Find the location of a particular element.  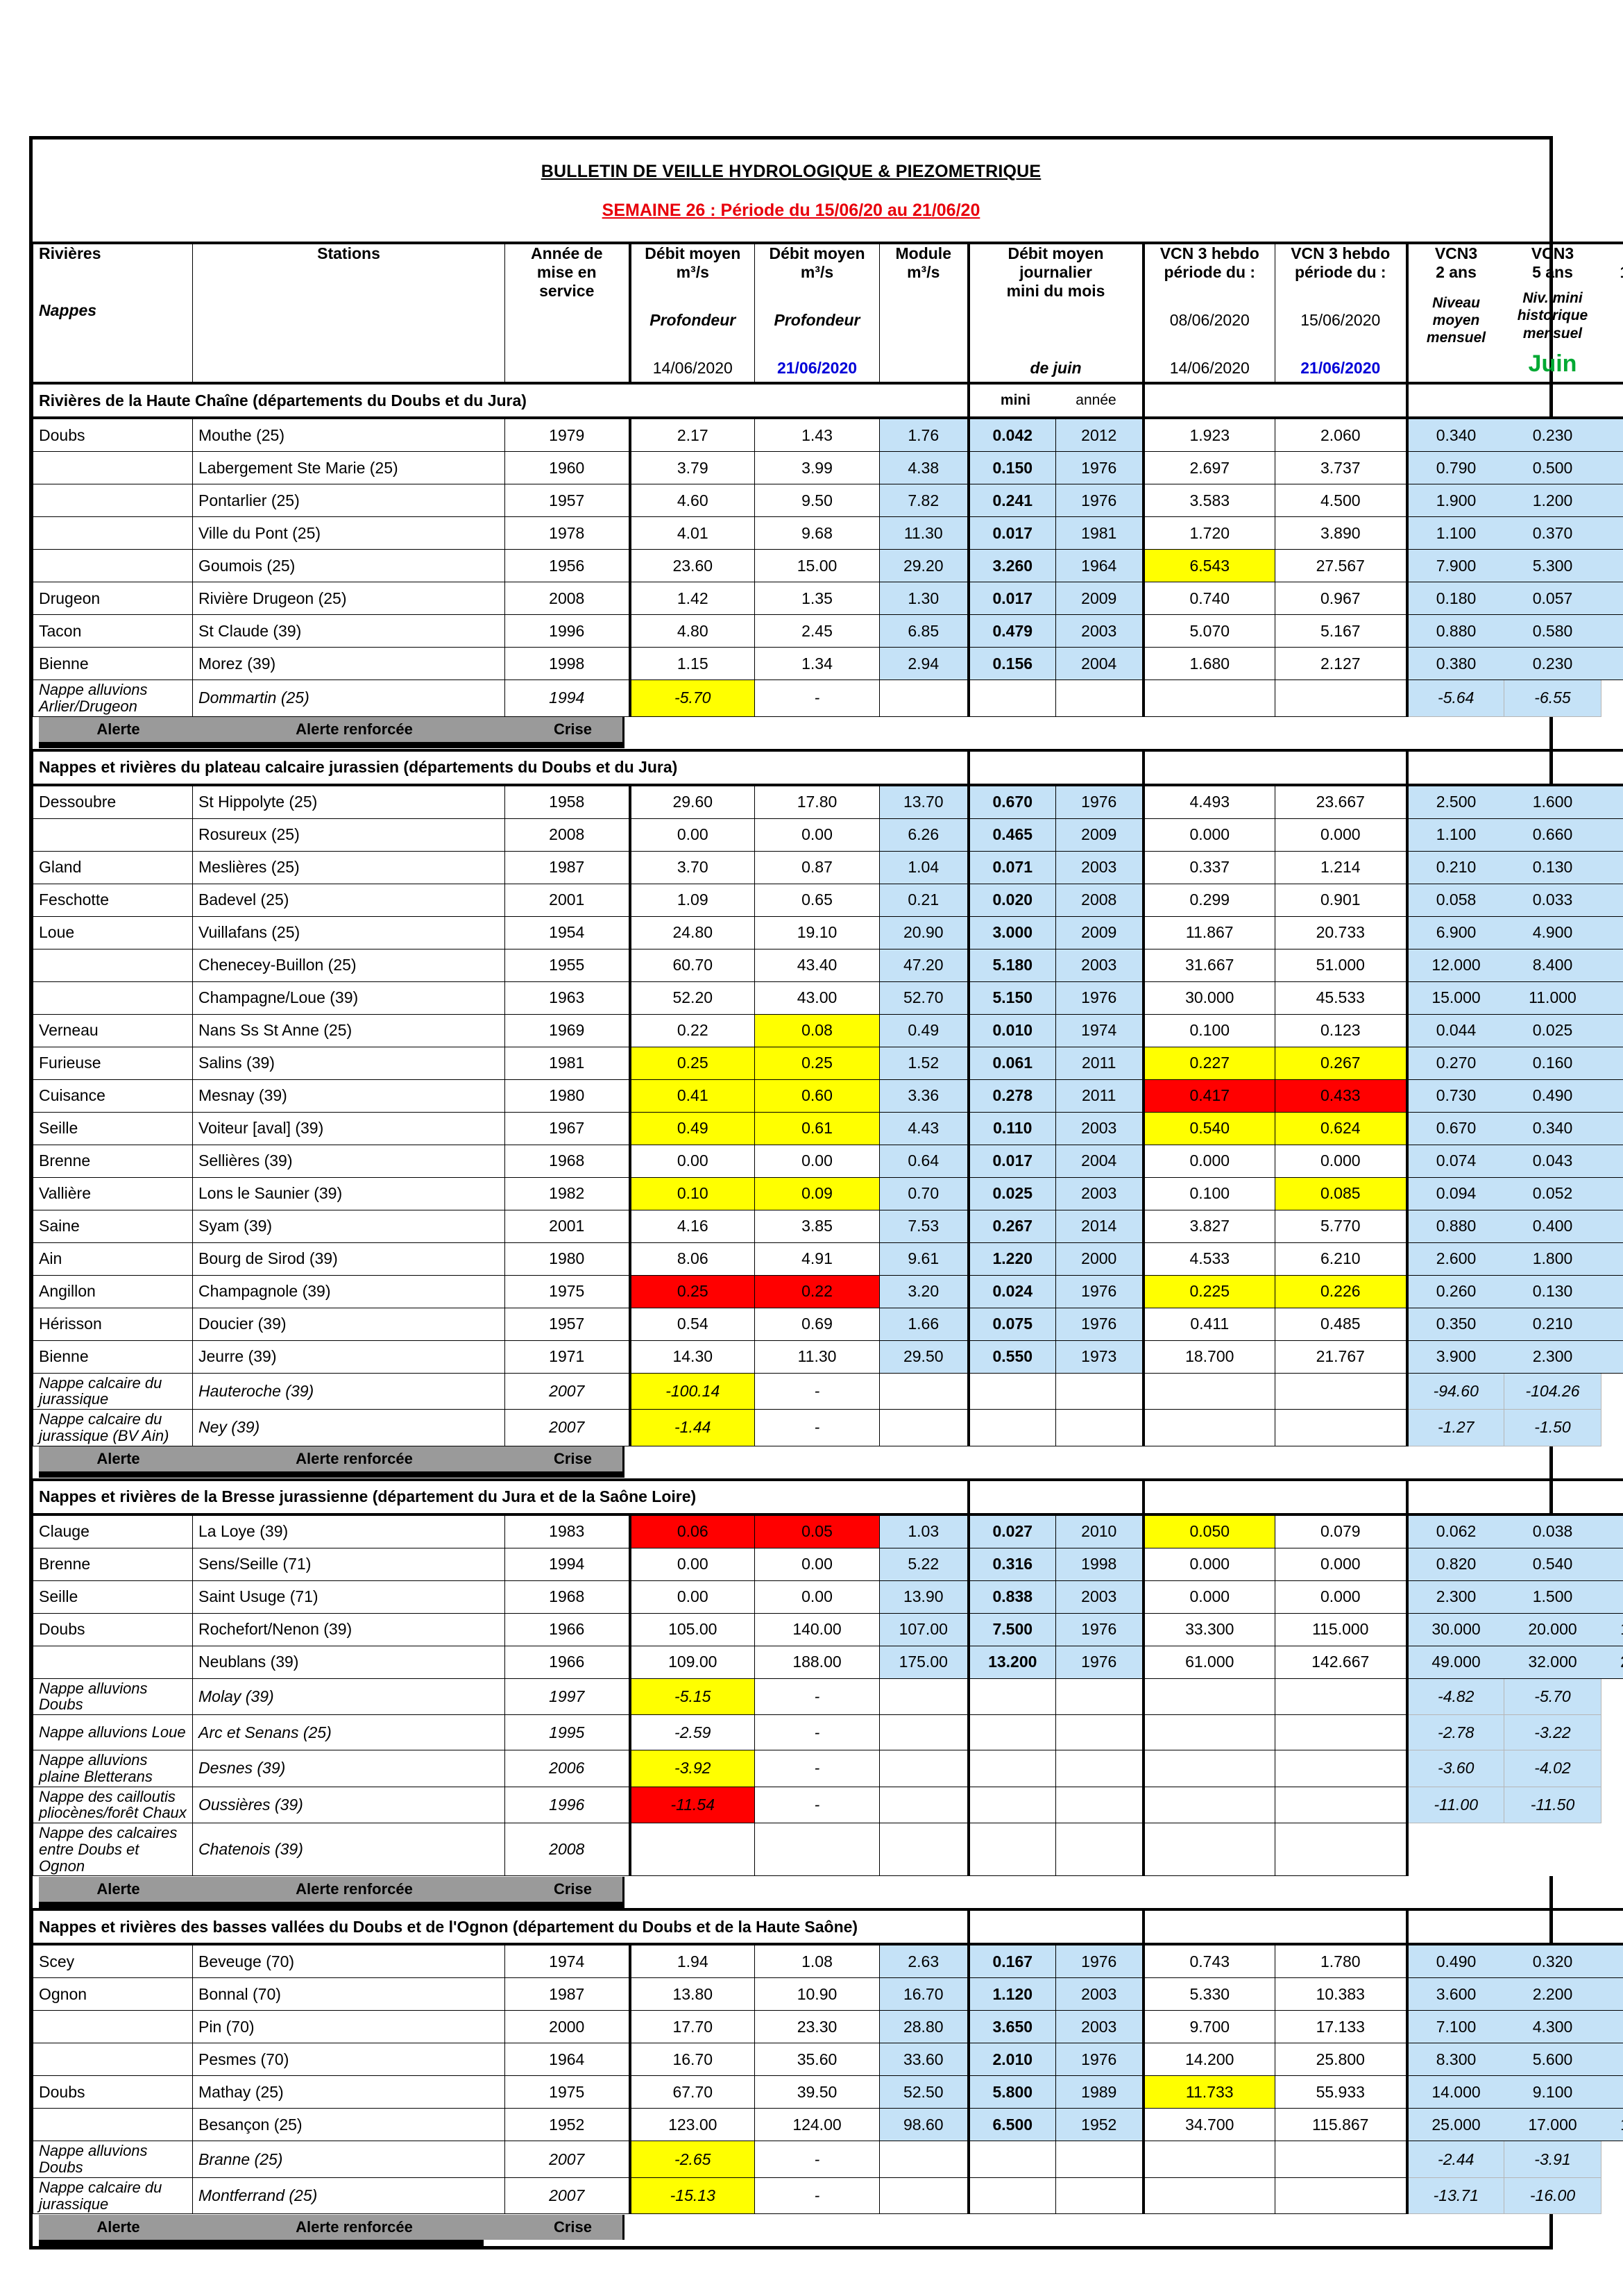

cell-debit-moyen-2: 17.80 is located at coordinates (817, 801).